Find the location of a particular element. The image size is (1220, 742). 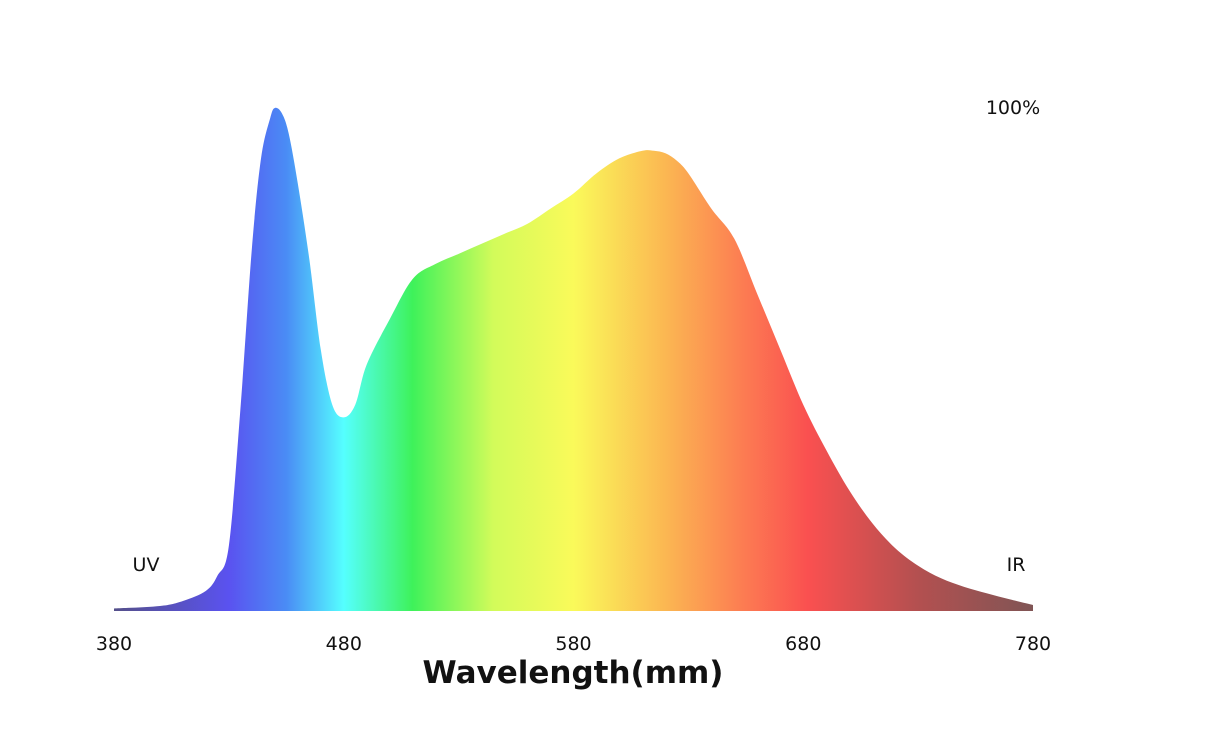

x-tick-label-780: 780 is located at coordinates (1033, 644).